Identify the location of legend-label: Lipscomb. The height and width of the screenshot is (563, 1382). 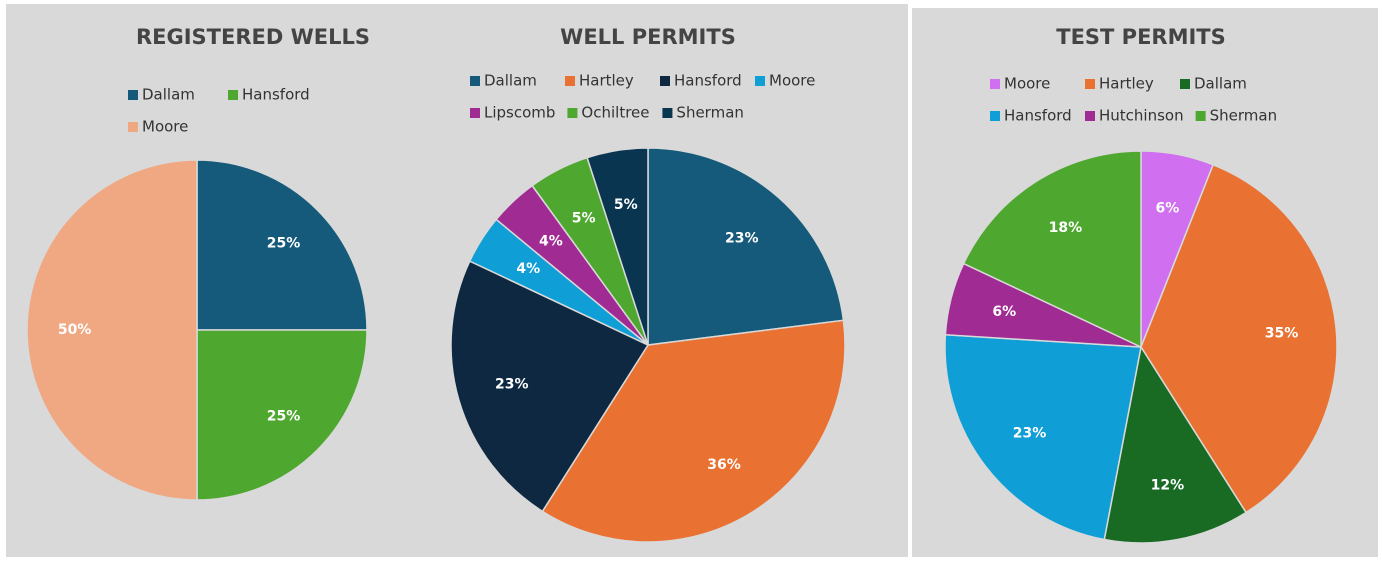
(519, 113).